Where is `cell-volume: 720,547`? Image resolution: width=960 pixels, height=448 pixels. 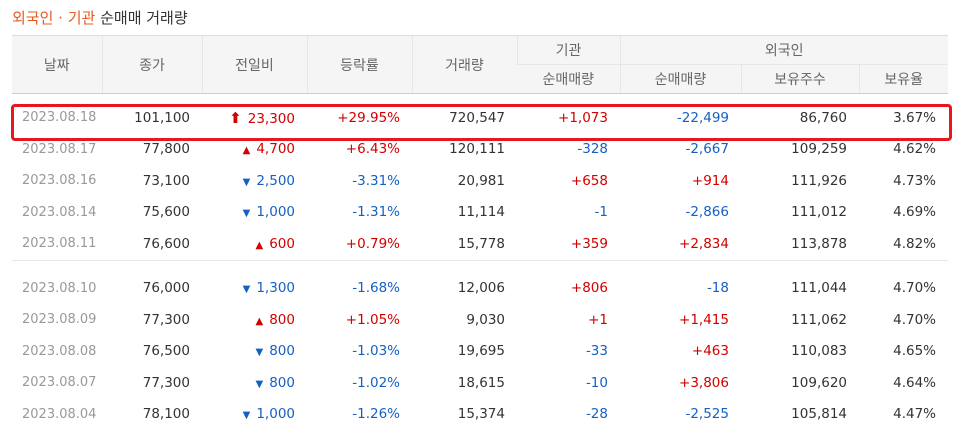
cell-volume: 720,547 is located at coordinates (477, 117).